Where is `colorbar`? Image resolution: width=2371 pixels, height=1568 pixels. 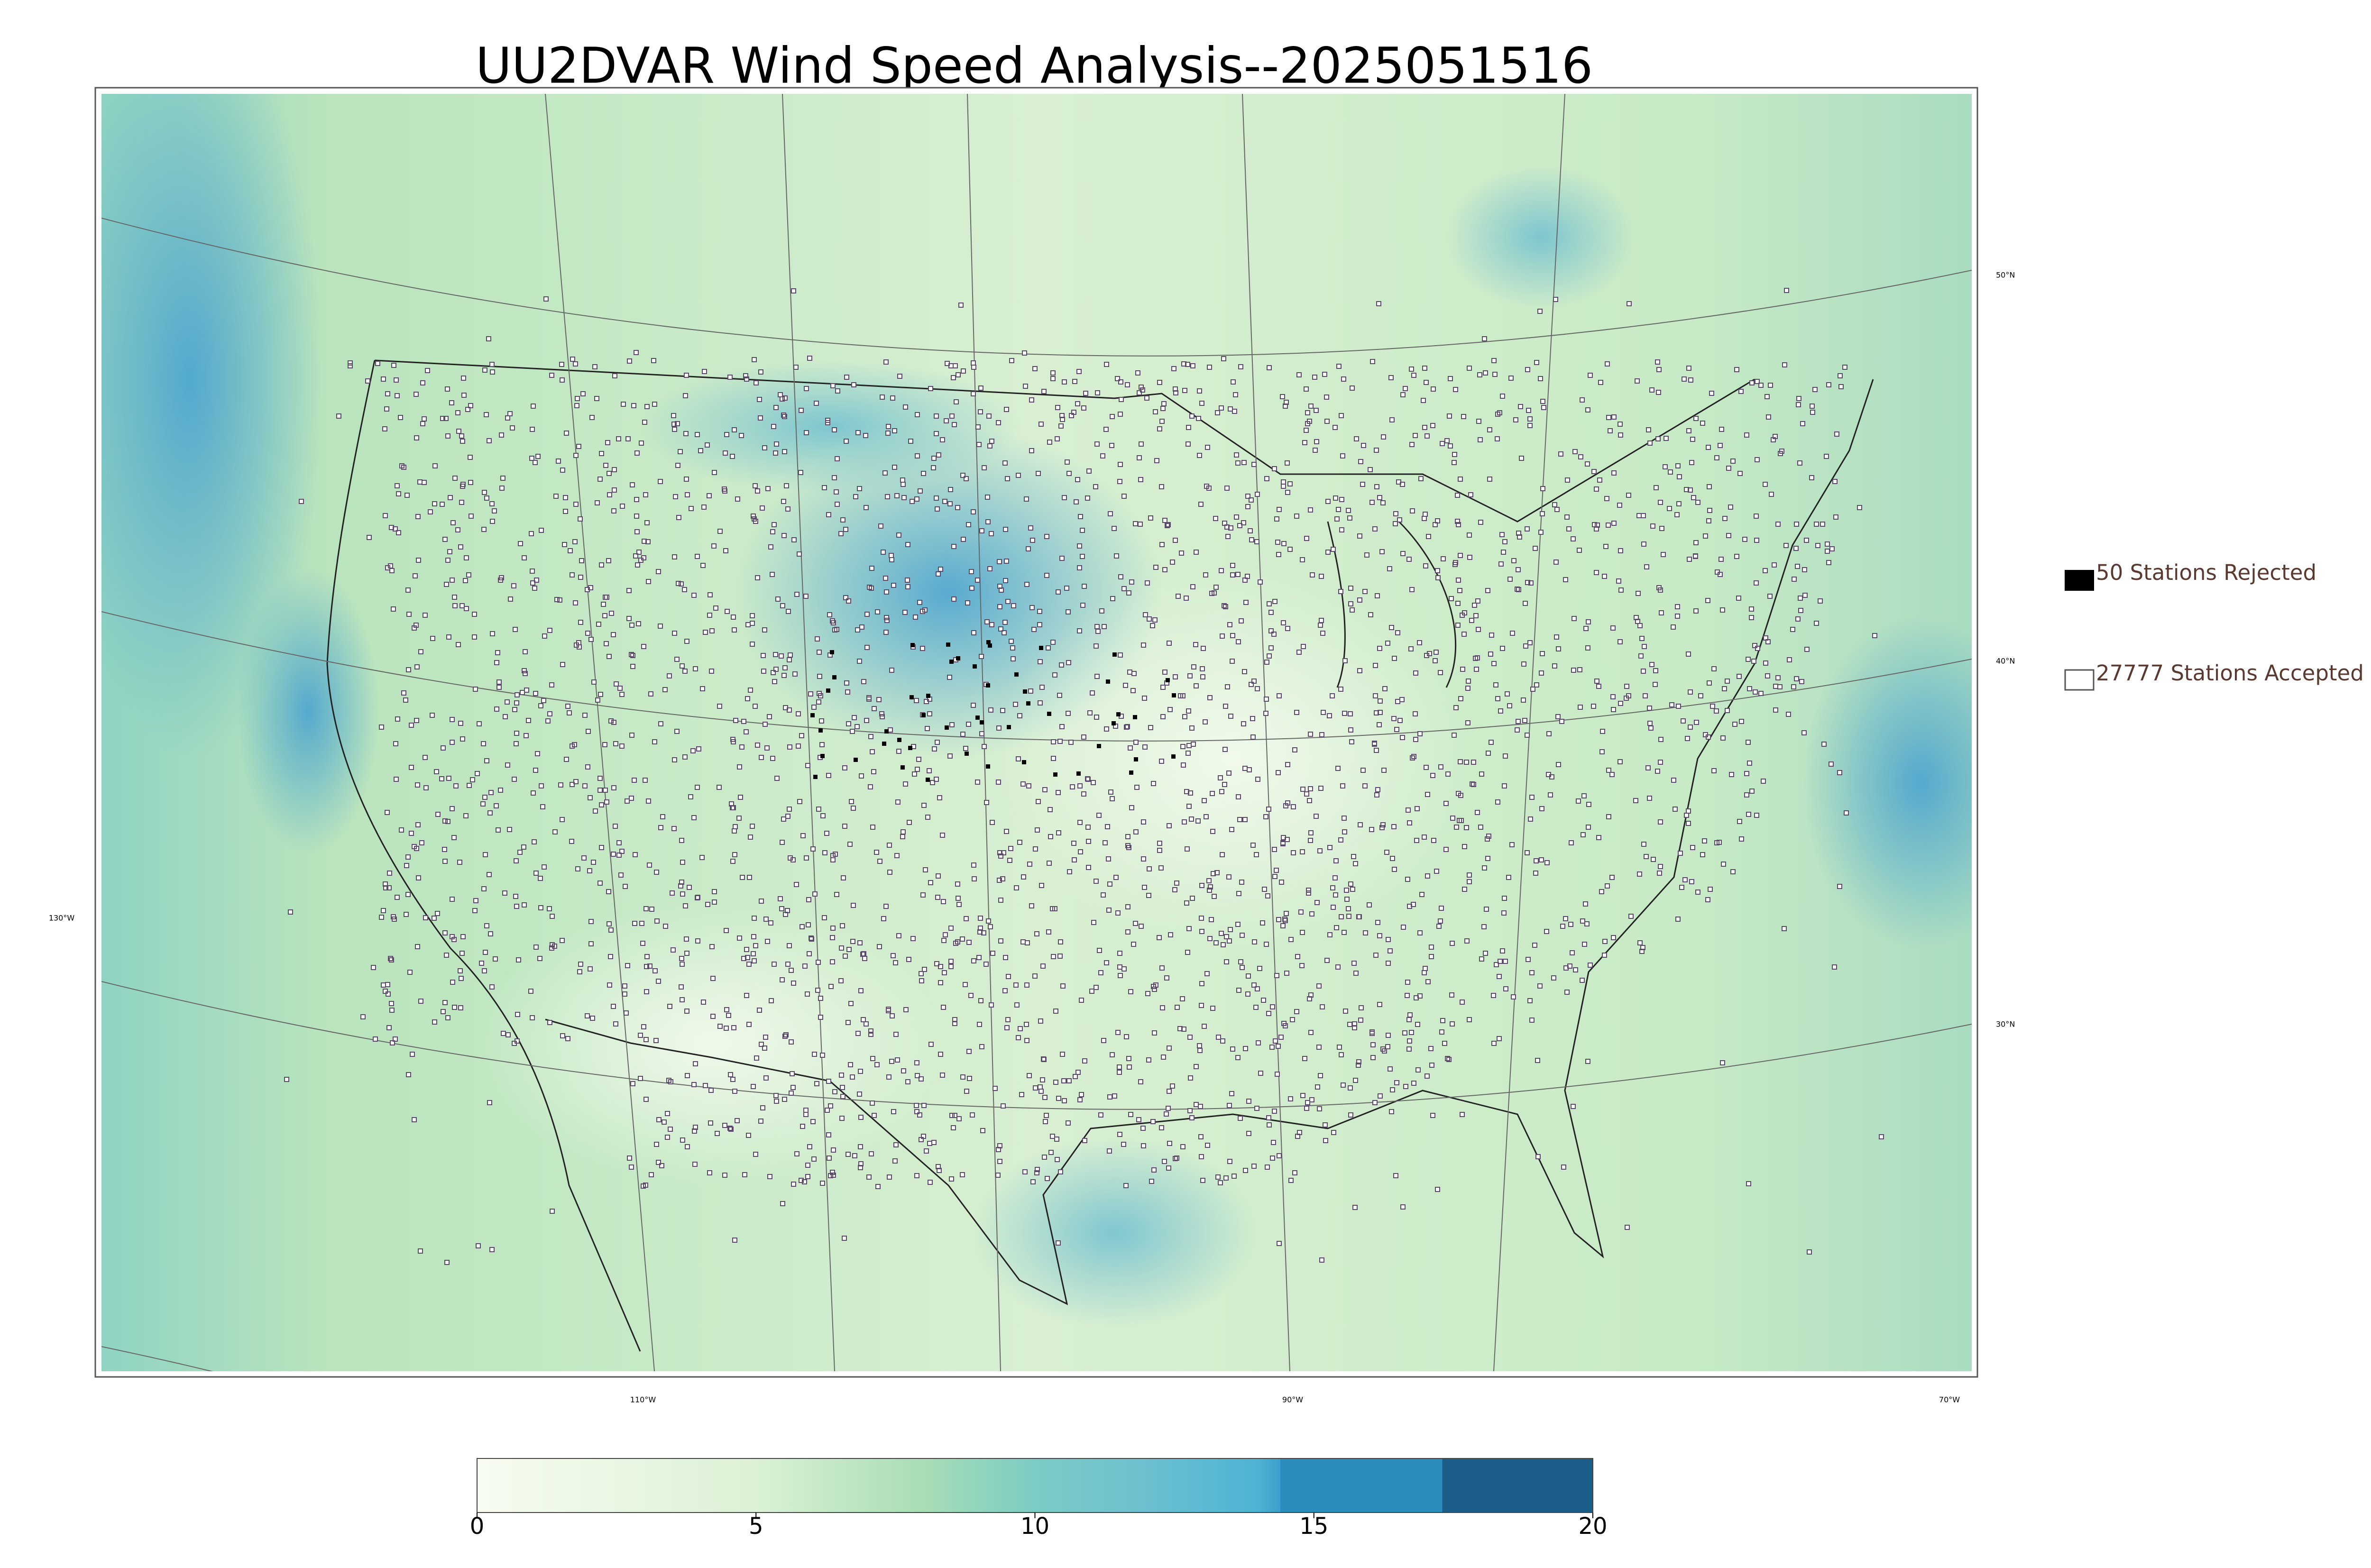 colorbar is located at coordinates (1035, 1485).